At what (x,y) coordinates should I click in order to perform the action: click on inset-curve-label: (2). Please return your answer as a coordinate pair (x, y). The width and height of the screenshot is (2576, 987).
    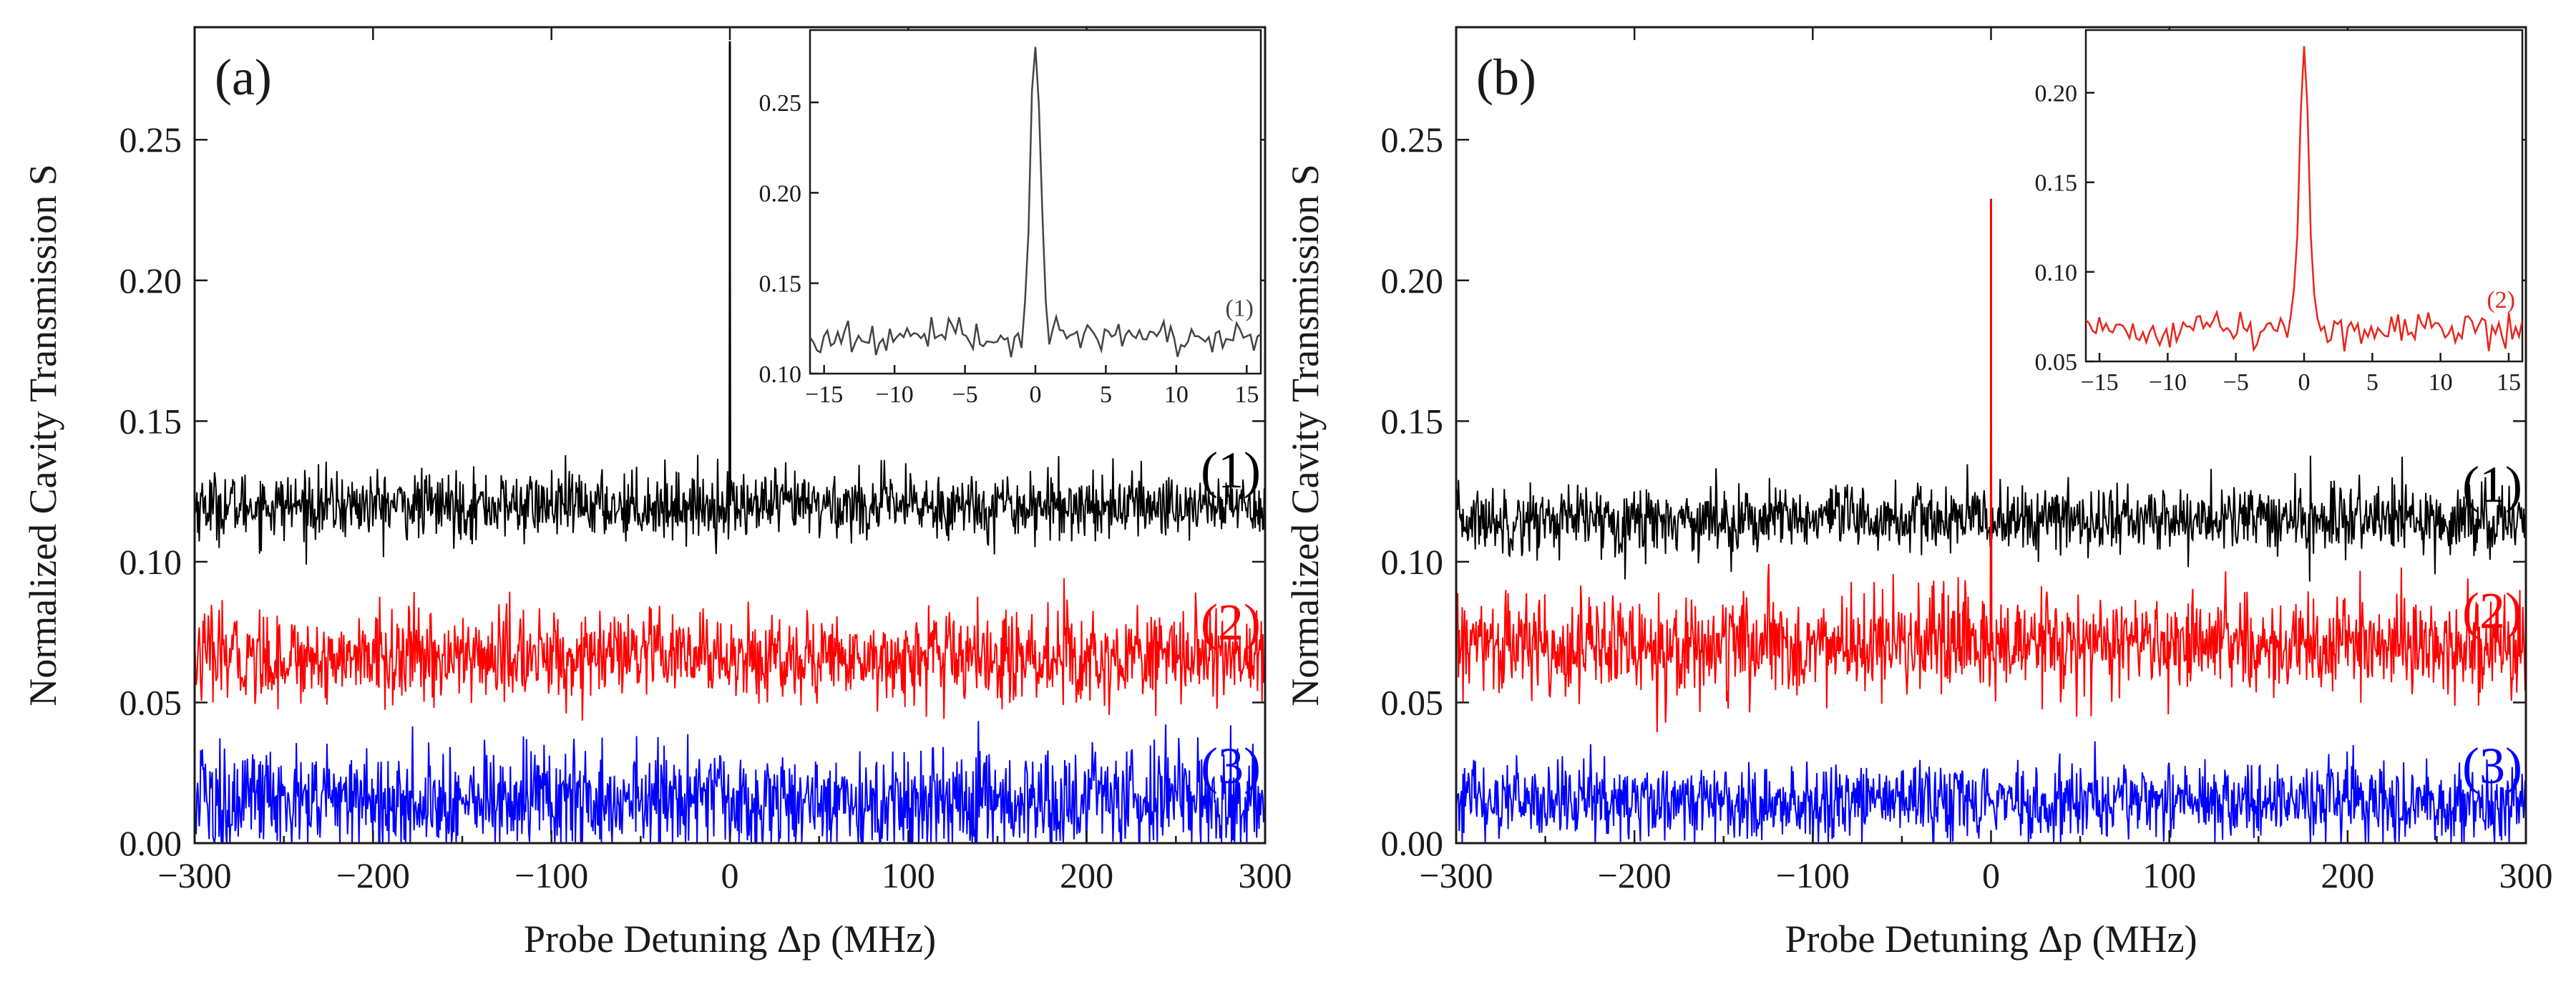
    Looking at the image, I should click on (2501, 300).